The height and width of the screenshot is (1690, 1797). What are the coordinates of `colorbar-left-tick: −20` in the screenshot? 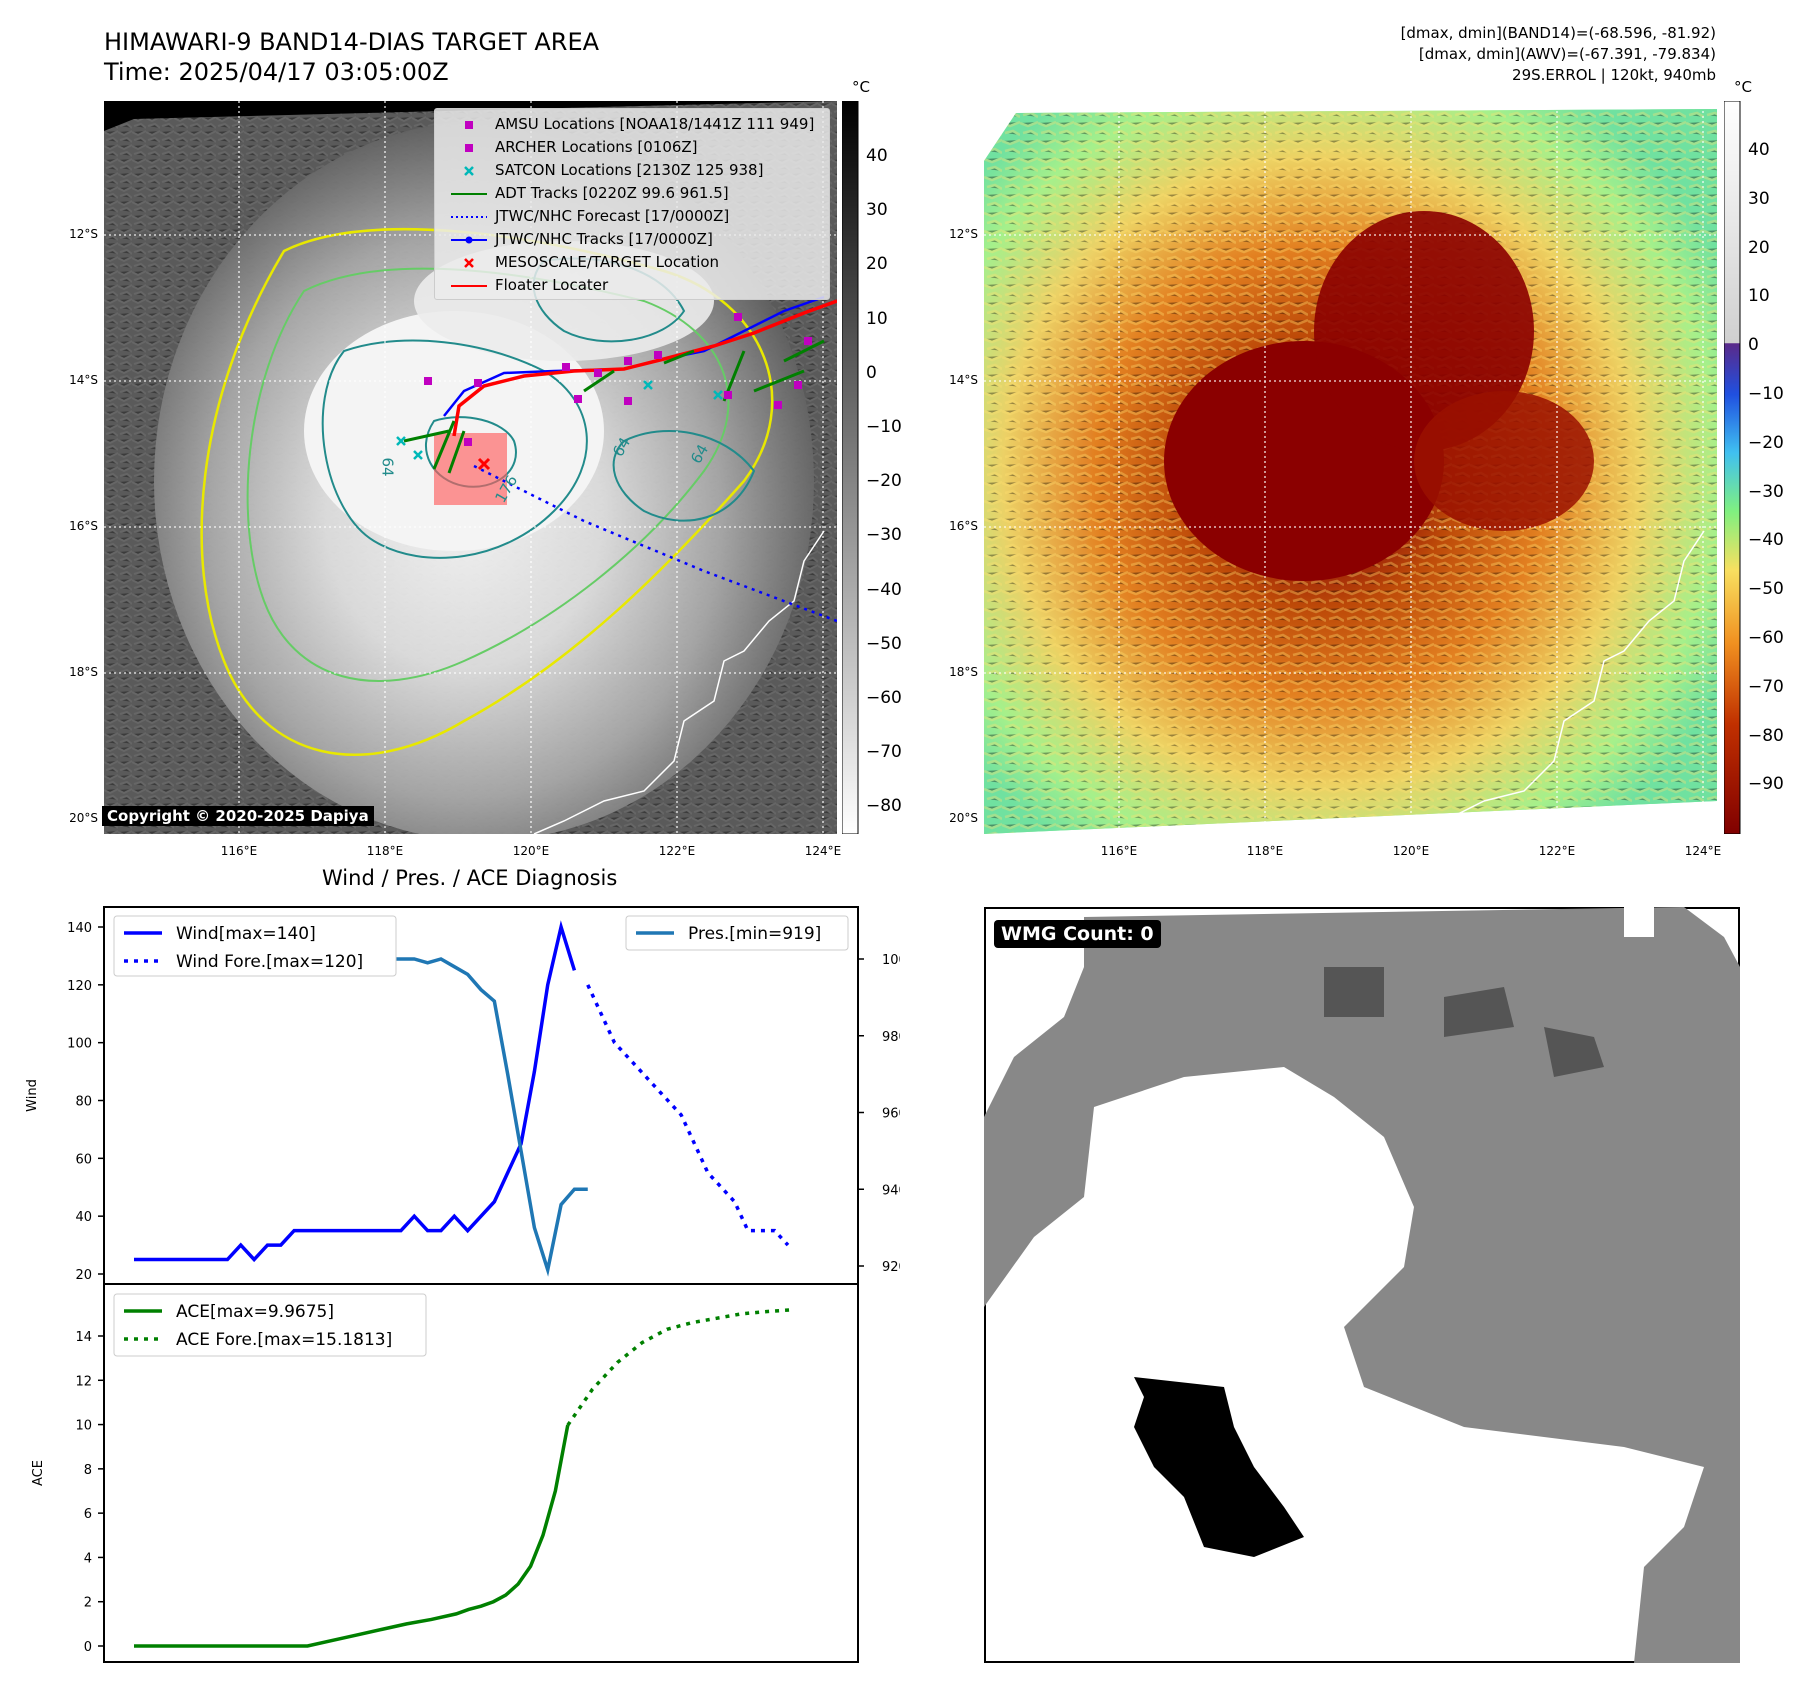 It's located at (884, 481).